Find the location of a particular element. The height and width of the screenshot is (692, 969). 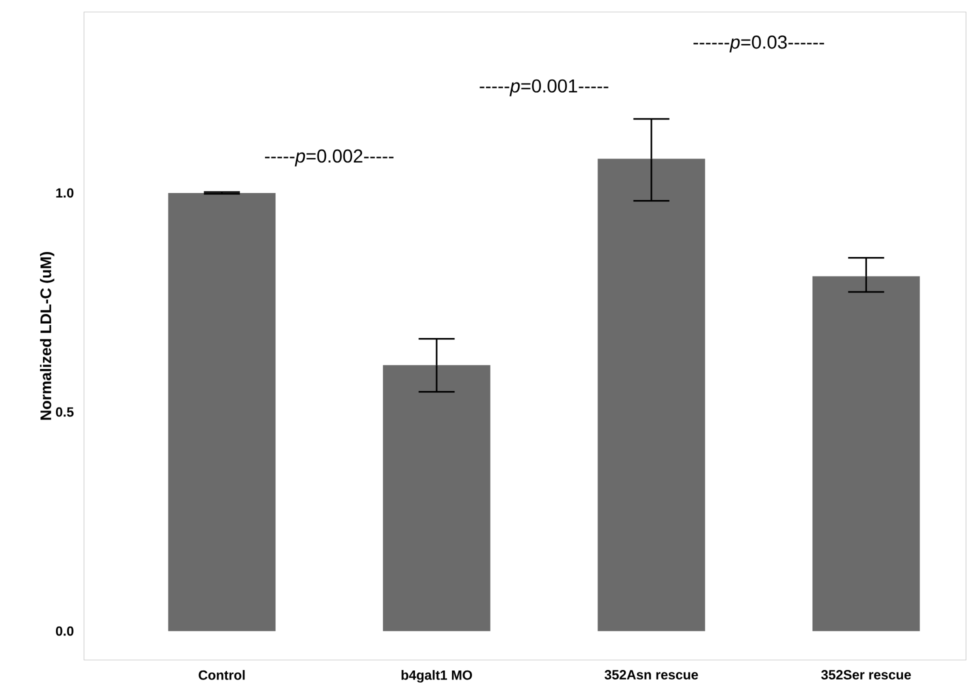

annotation: -----p=0.001----- is located at coordinates (544, 87).